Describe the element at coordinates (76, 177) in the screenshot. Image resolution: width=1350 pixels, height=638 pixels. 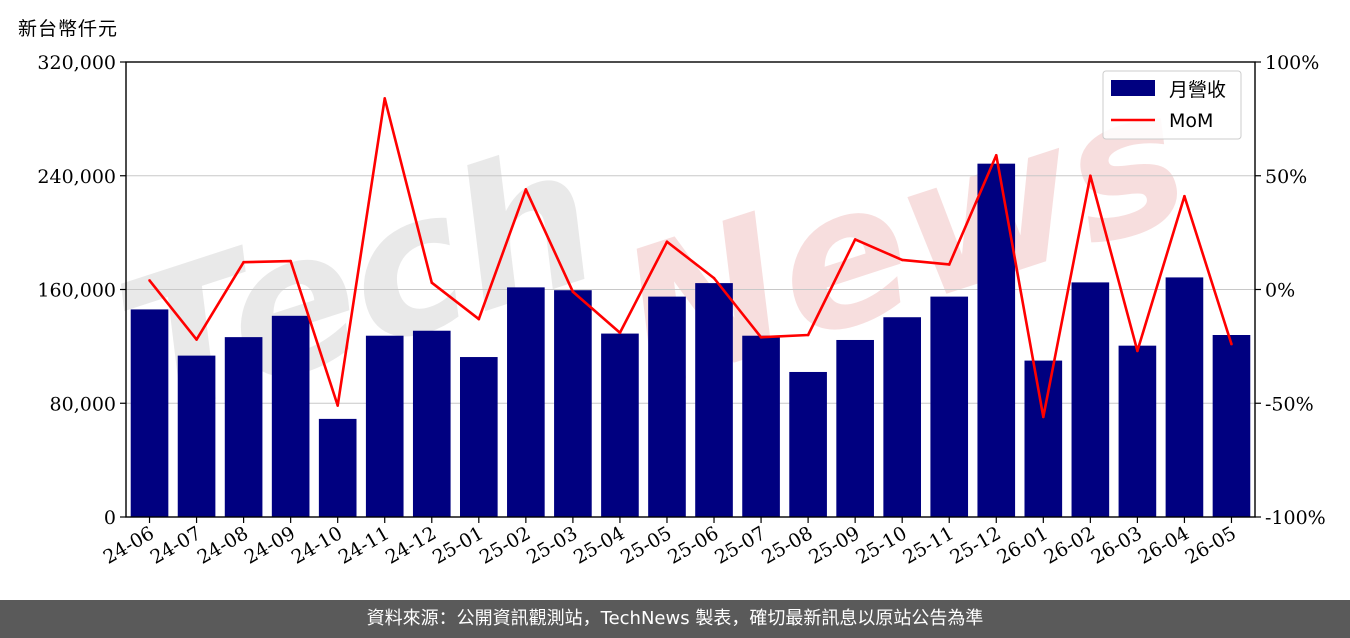
I see `y-tick-label: 240,000` at that location.